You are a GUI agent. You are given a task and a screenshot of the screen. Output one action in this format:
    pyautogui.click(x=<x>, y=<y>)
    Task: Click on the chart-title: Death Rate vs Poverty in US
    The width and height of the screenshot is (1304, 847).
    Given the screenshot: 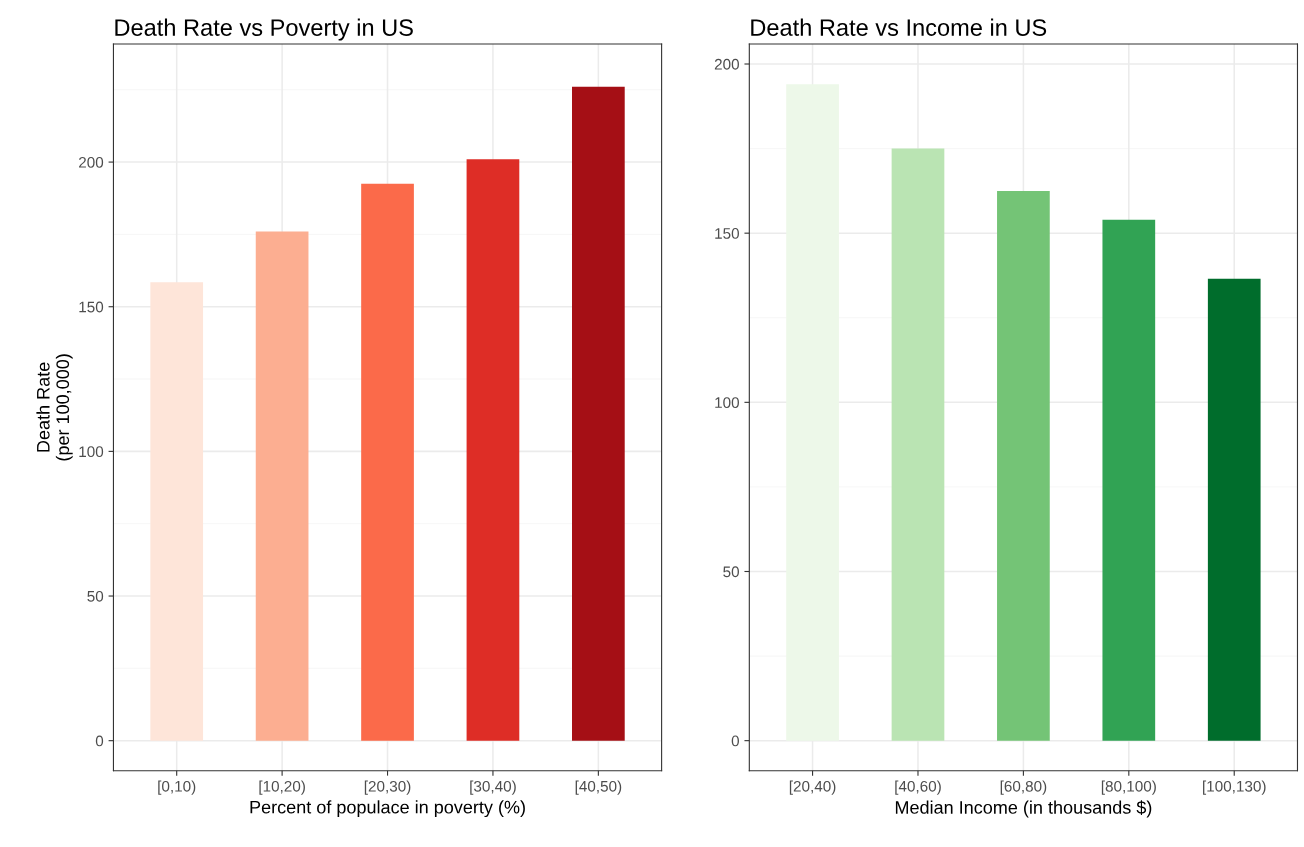 What is the action you would take?
    pyautogui.click(x=264, y=29)
    